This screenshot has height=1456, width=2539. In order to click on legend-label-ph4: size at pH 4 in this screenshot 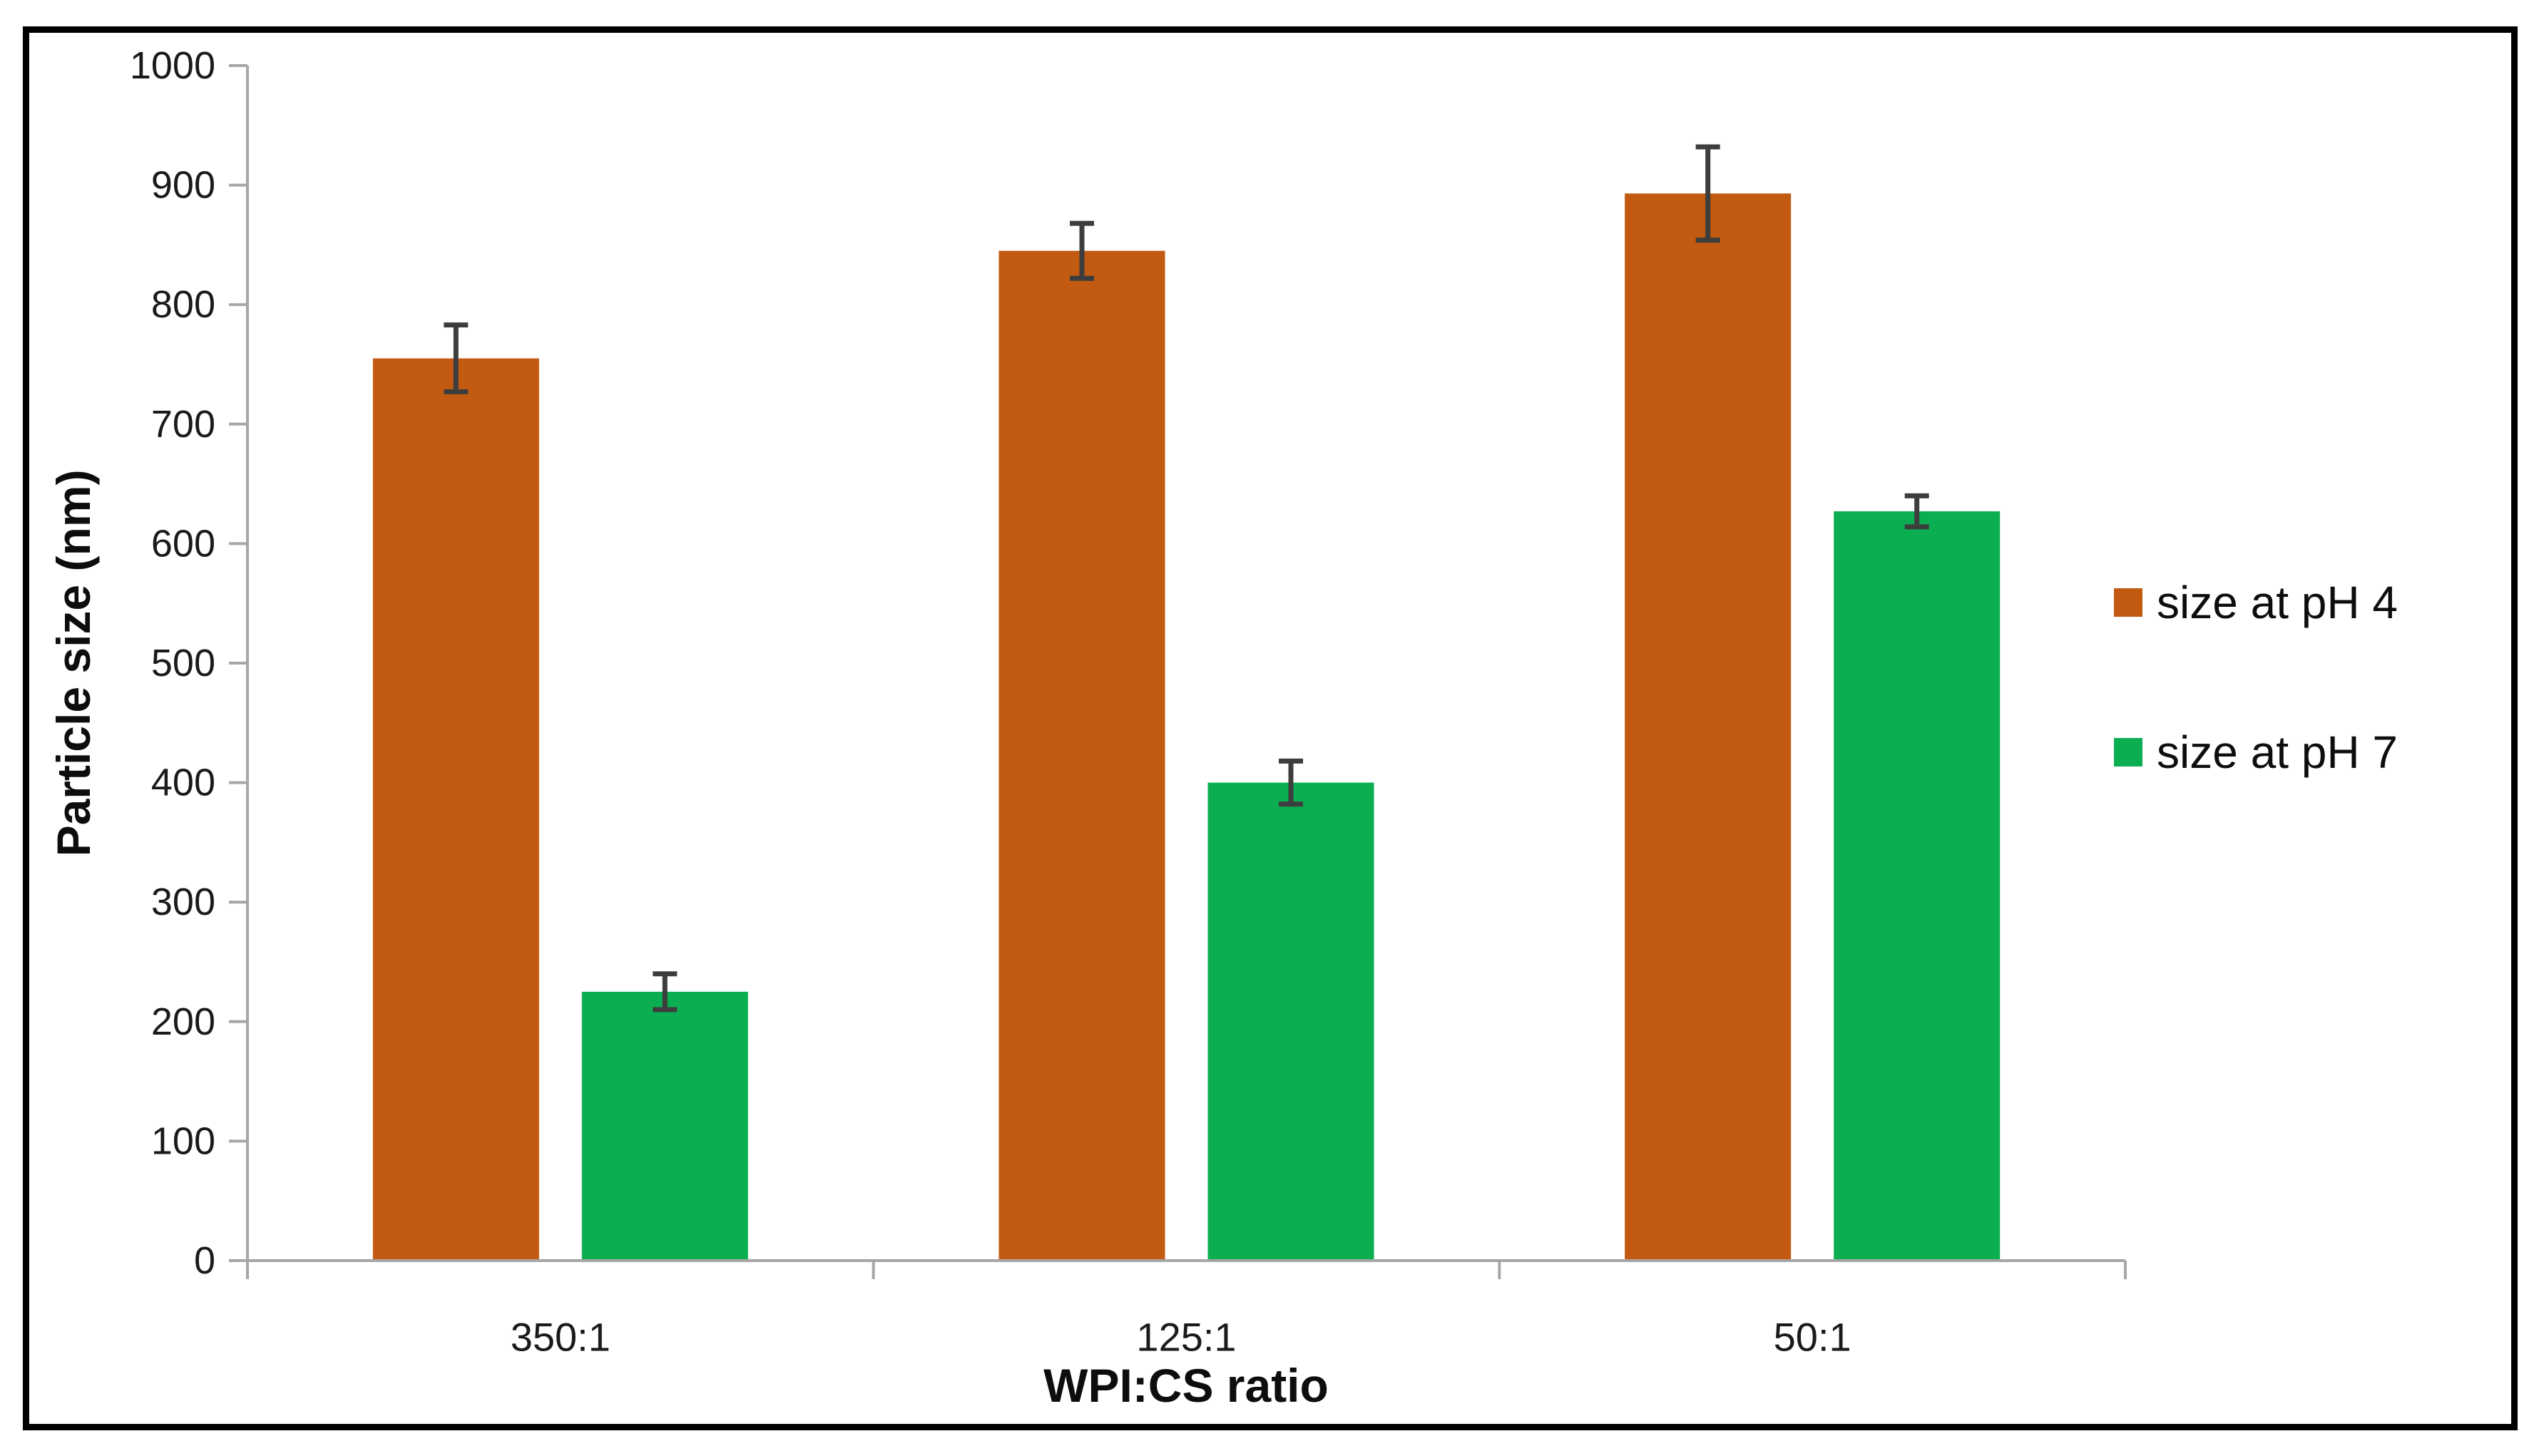, I will do `click(2277, 602)`.